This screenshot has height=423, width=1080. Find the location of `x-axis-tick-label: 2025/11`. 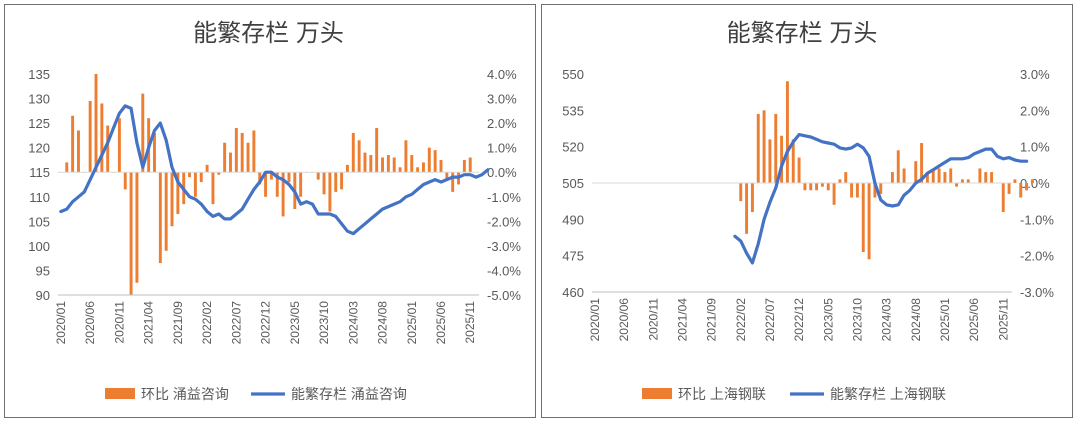

x-axis-tick-label: 2025/11 is located at coordinates (1003, 319).